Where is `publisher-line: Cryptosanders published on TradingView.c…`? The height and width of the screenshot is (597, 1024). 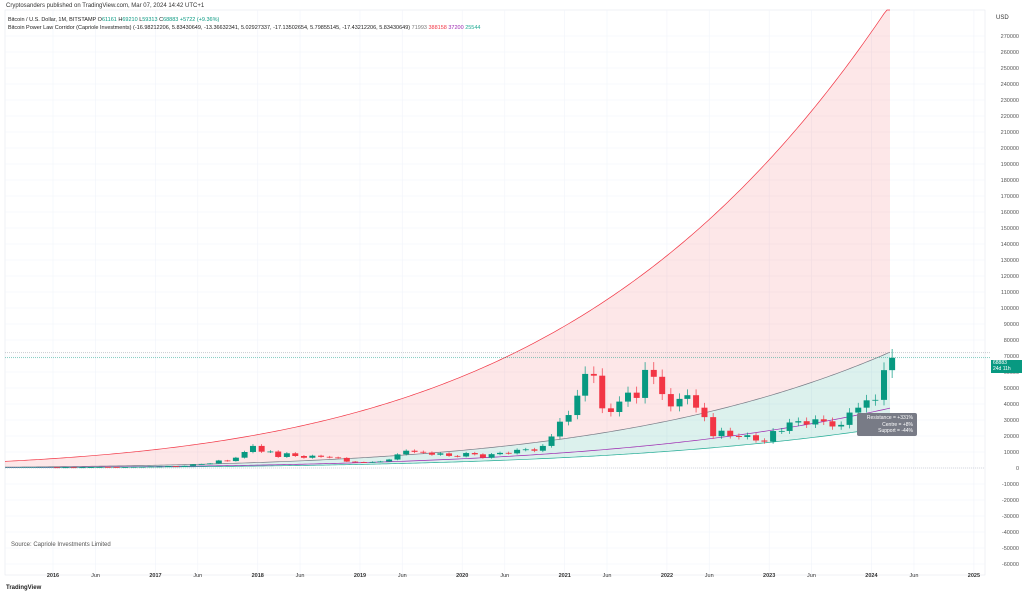
publisher-line: Cryptosanders published on TradingView.c… is located at coordinates (105, 6).